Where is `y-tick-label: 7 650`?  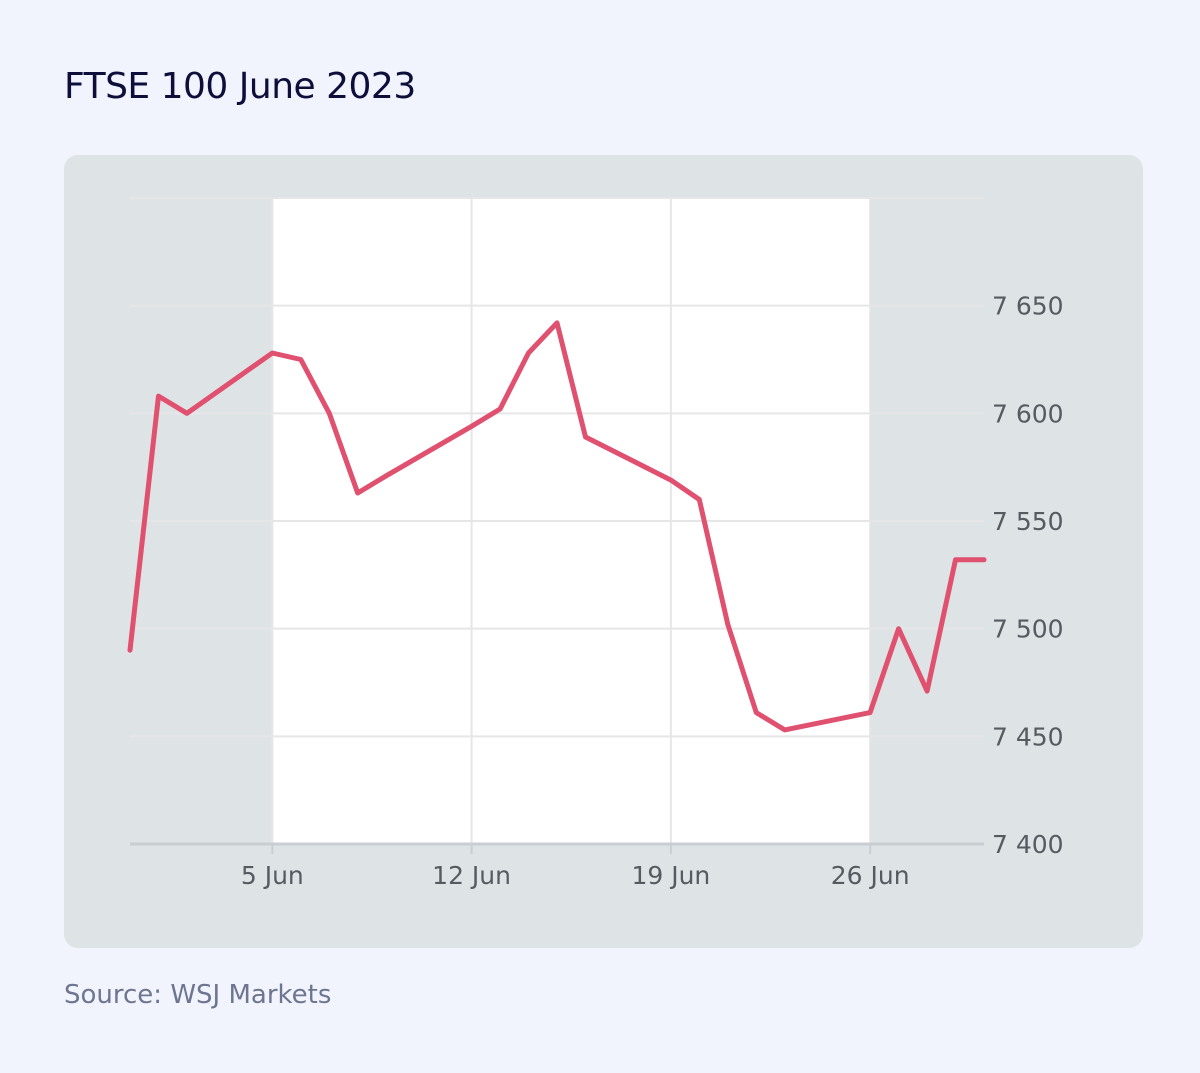
y-tick-label: 7 650 is located at coordinates (1028, 306).